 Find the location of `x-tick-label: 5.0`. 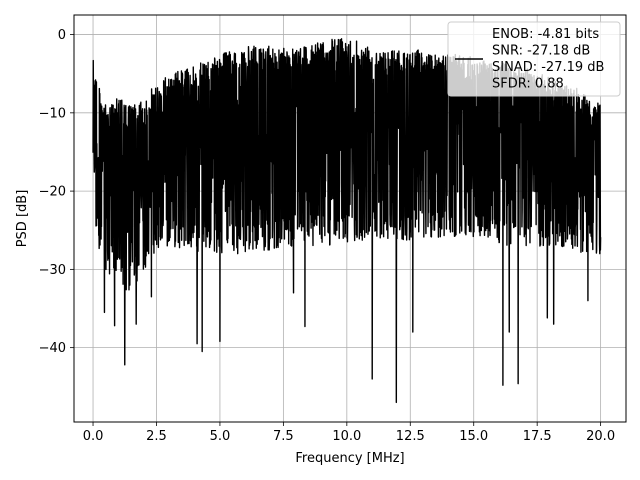

x-tick-label: 5.0 is located at coordinates (220, 436).